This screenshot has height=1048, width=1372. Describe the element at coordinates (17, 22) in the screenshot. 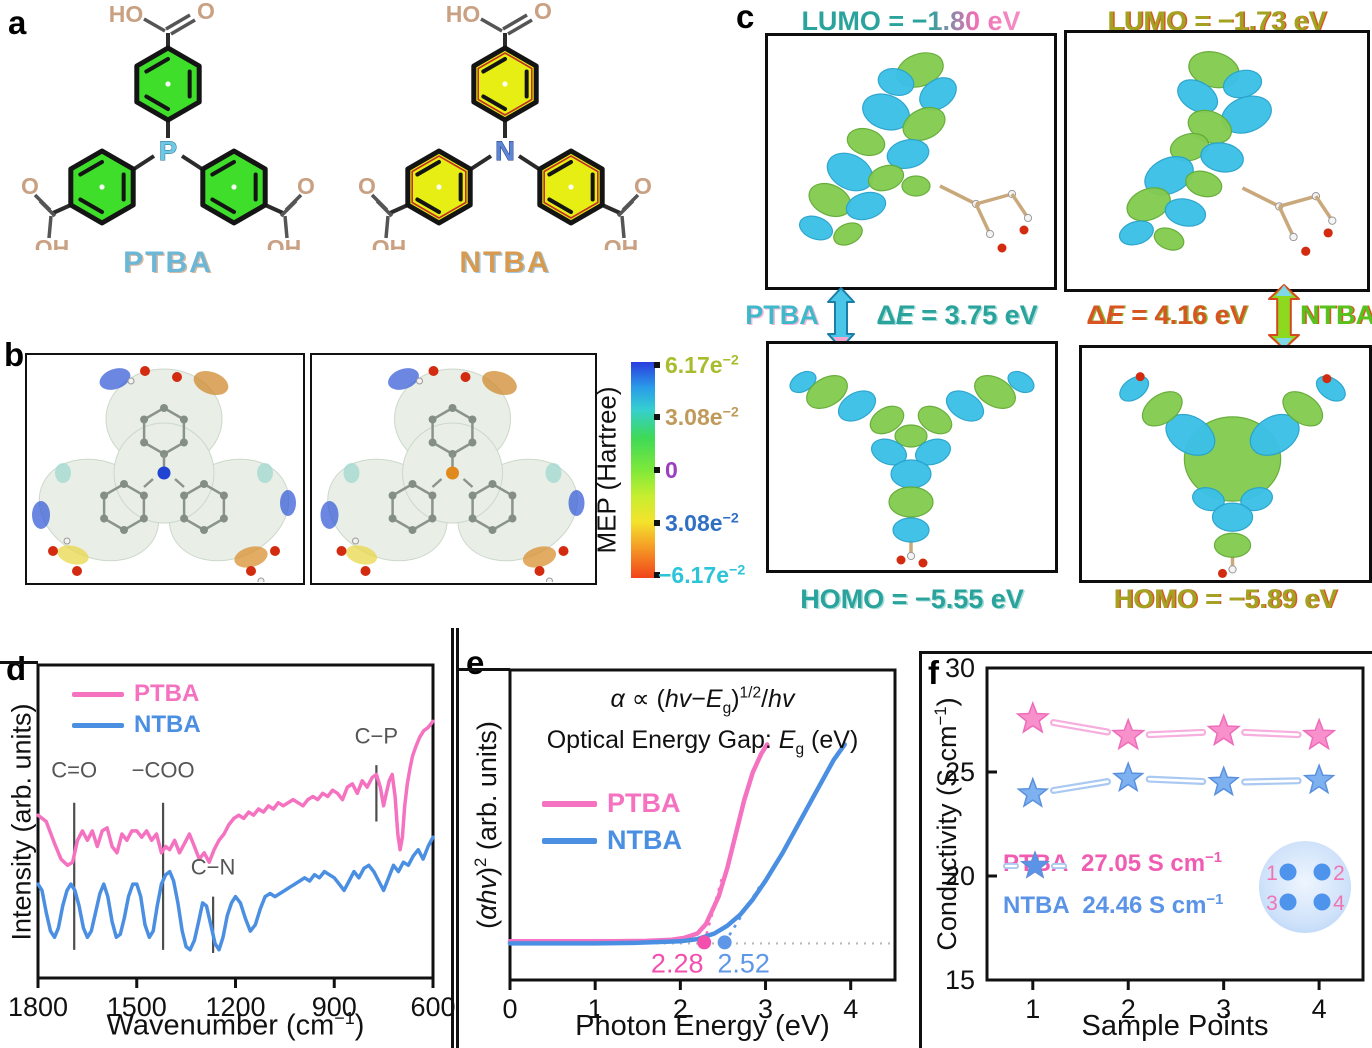

I see `panel-label-a: a` at that location.